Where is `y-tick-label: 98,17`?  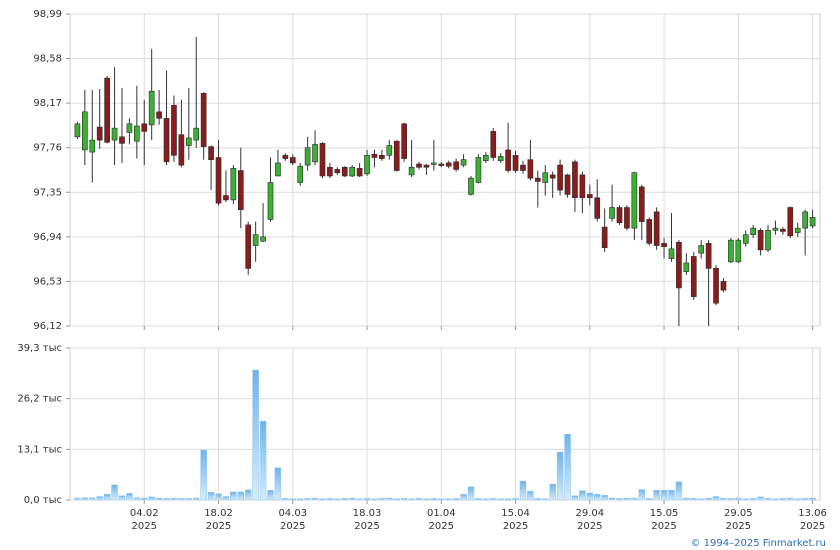
y-tick-label: 98,17 is located at coordinates (47, 103).